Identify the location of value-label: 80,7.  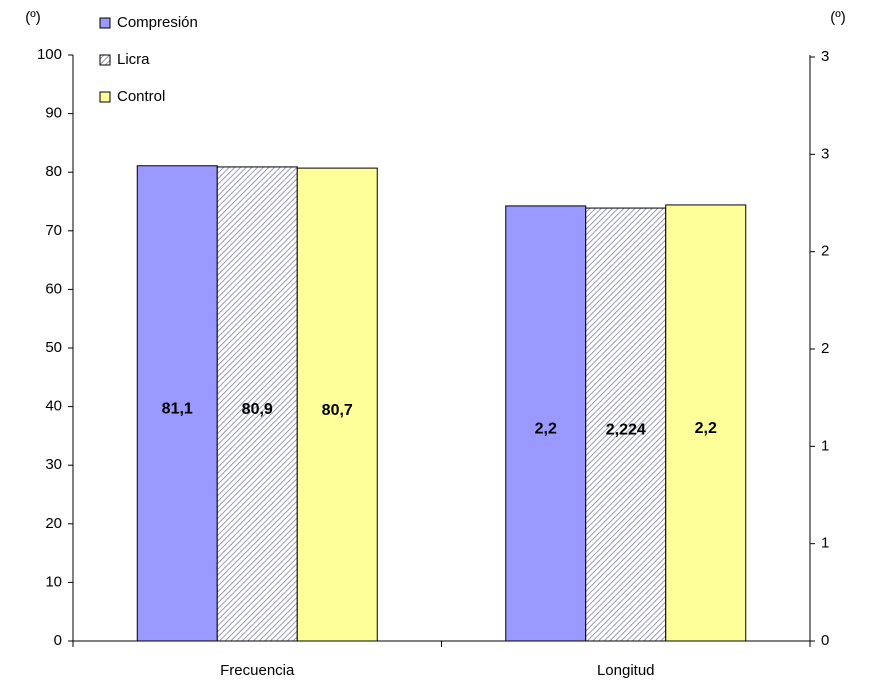
(337, 410).